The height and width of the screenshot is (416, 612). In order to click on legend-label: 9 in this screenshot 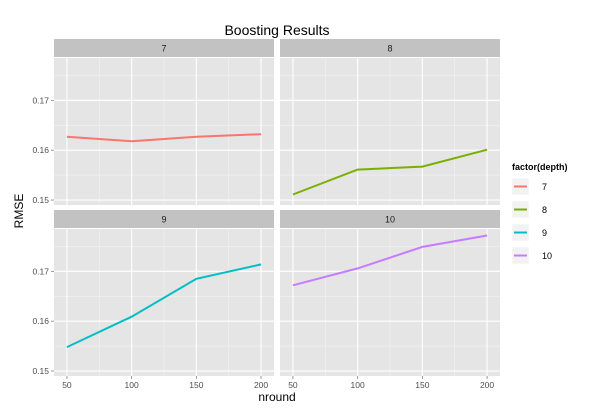, I will do `click(544, 233)`.